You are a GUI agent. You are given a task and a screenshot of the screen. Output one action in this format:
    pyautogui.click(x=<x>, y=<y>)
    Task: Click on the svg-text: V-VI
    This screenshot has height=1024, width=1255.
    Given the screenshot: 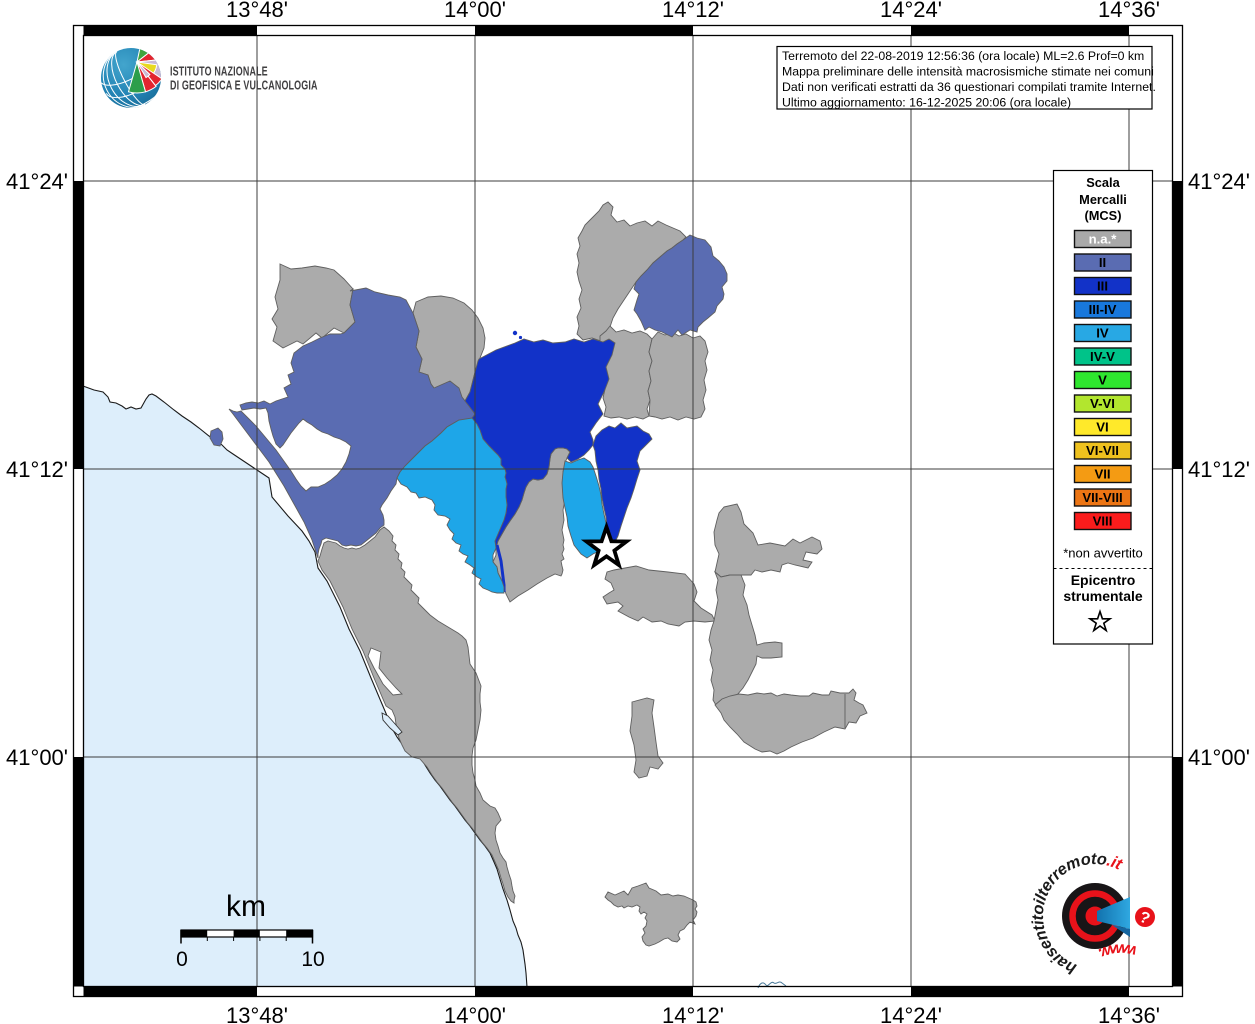 What is the action you would take?
    pyautogui.click(x=1102, y=403)
    